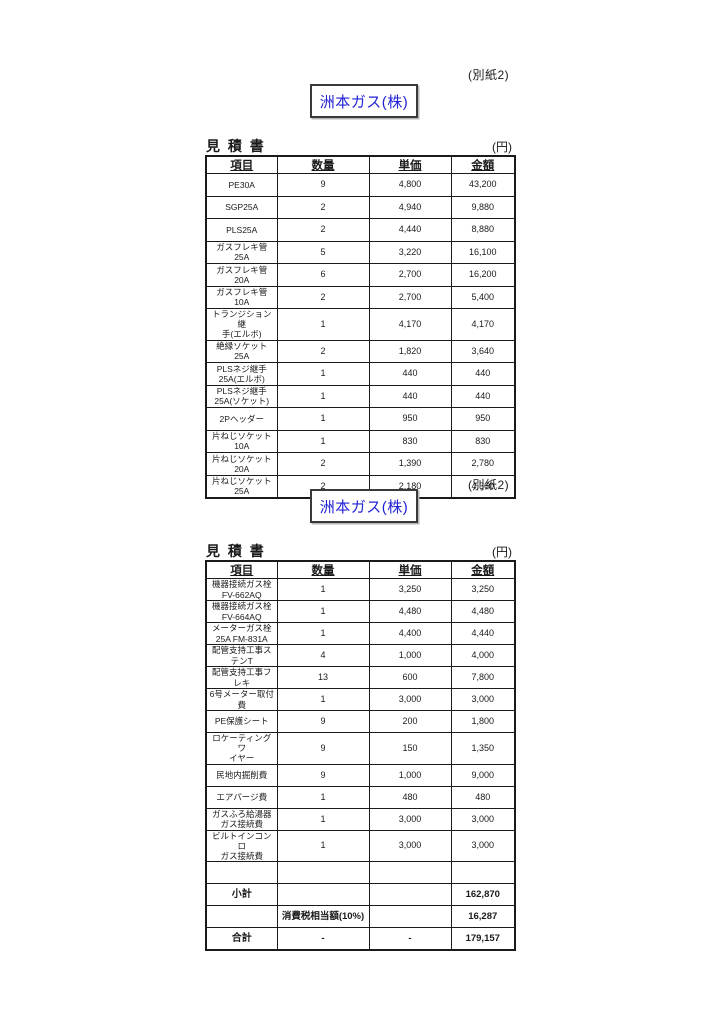  I want to click on quantity-cell, so click(323, 895).